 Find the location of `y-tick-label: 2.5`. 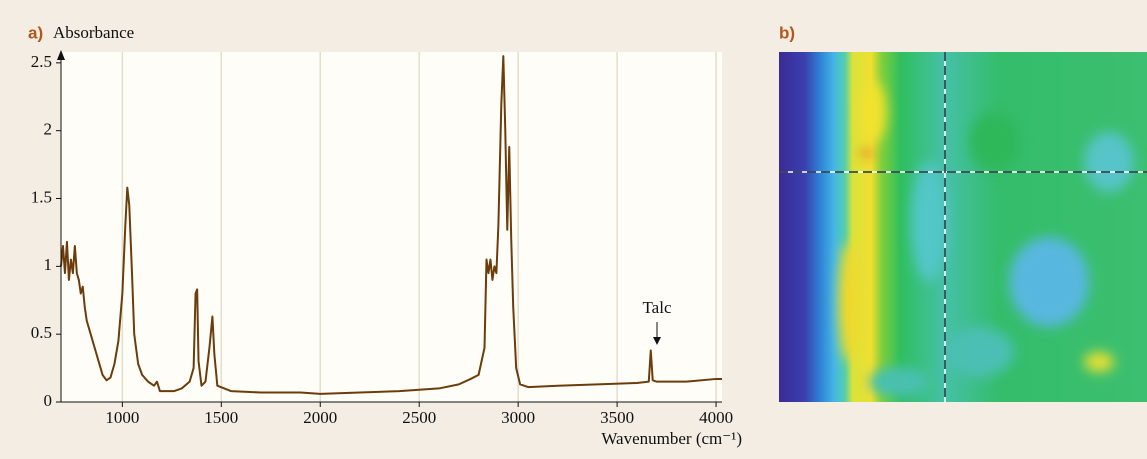

y-tick-label: 2.5 is located at coordinates (41, 61).